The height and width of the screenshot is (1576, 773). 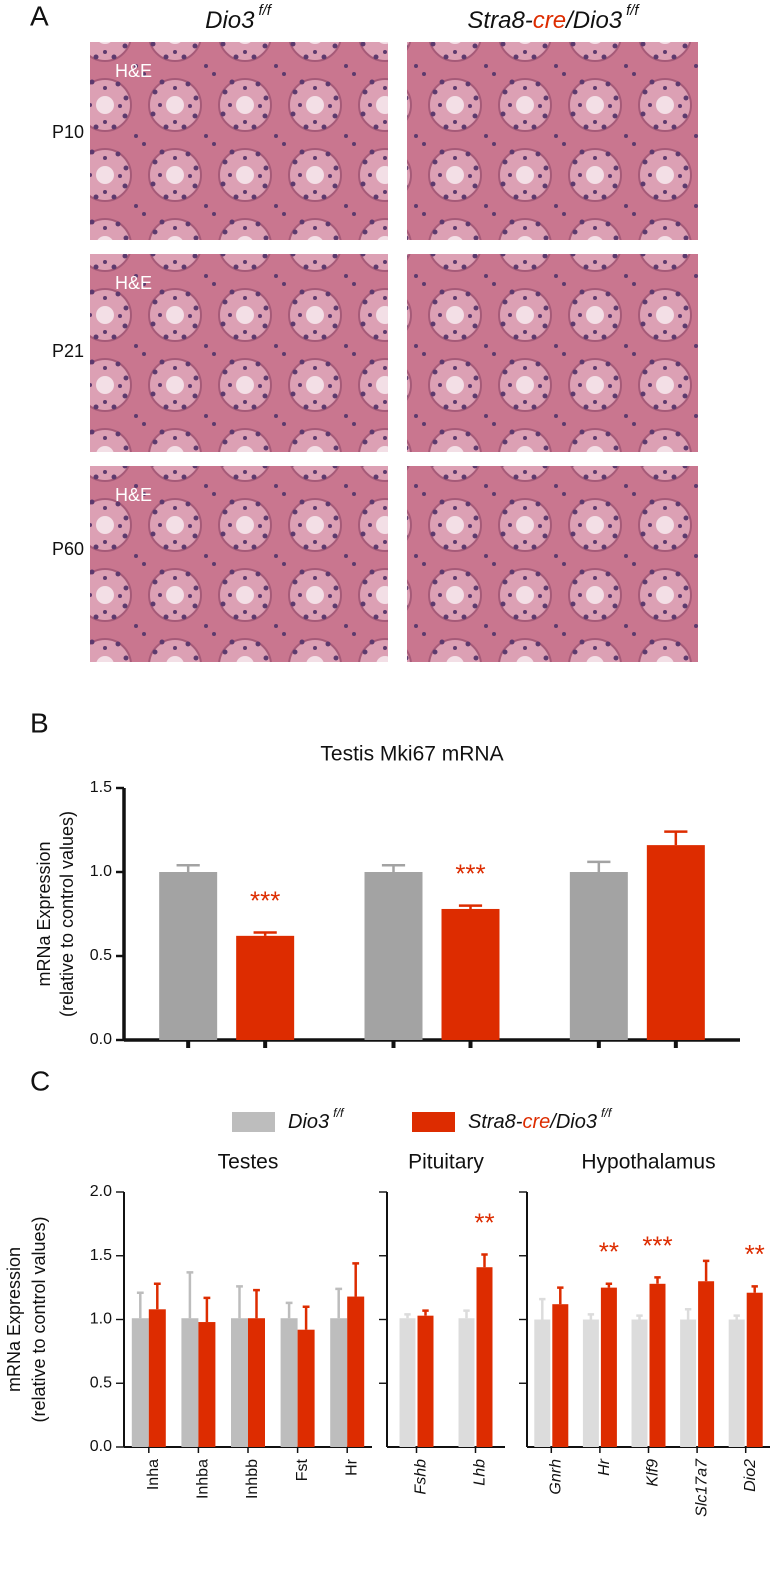 What do you see at coordinates (411, 754) in the screenshot?
I see `chart-title: Testis Mki67 mRNA` at bounding box center [411, 754].